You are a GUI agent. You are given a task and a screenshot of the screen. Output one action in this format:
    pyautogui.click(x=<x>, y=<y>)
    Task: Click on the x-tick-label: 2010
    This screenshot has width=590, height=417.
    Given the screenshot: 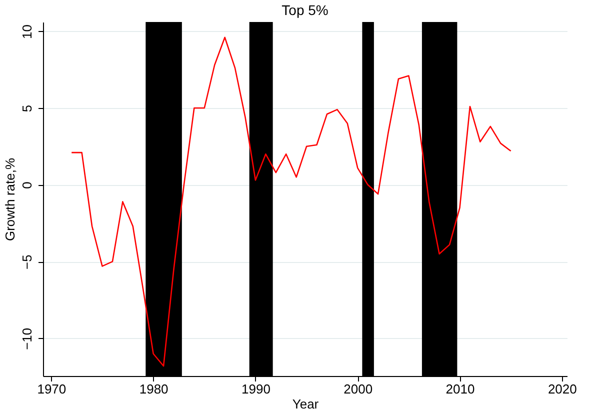 What is the action you would take?
    pyautogui.click(x=460, y=389)
    